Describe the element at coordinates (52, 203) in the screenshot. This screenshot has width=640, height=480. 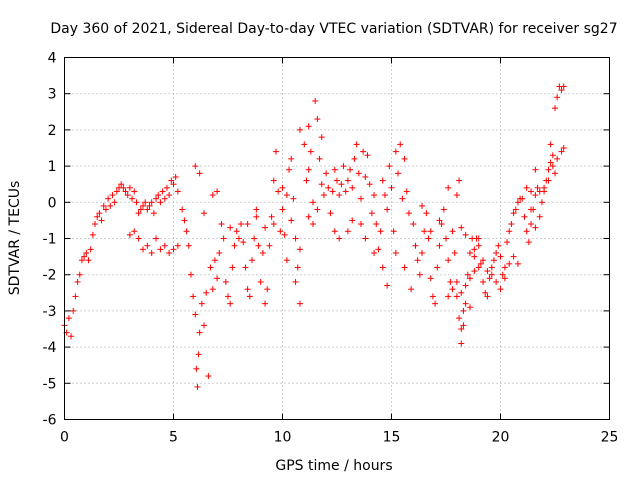
I see `y-tick-label: 0` at that location.